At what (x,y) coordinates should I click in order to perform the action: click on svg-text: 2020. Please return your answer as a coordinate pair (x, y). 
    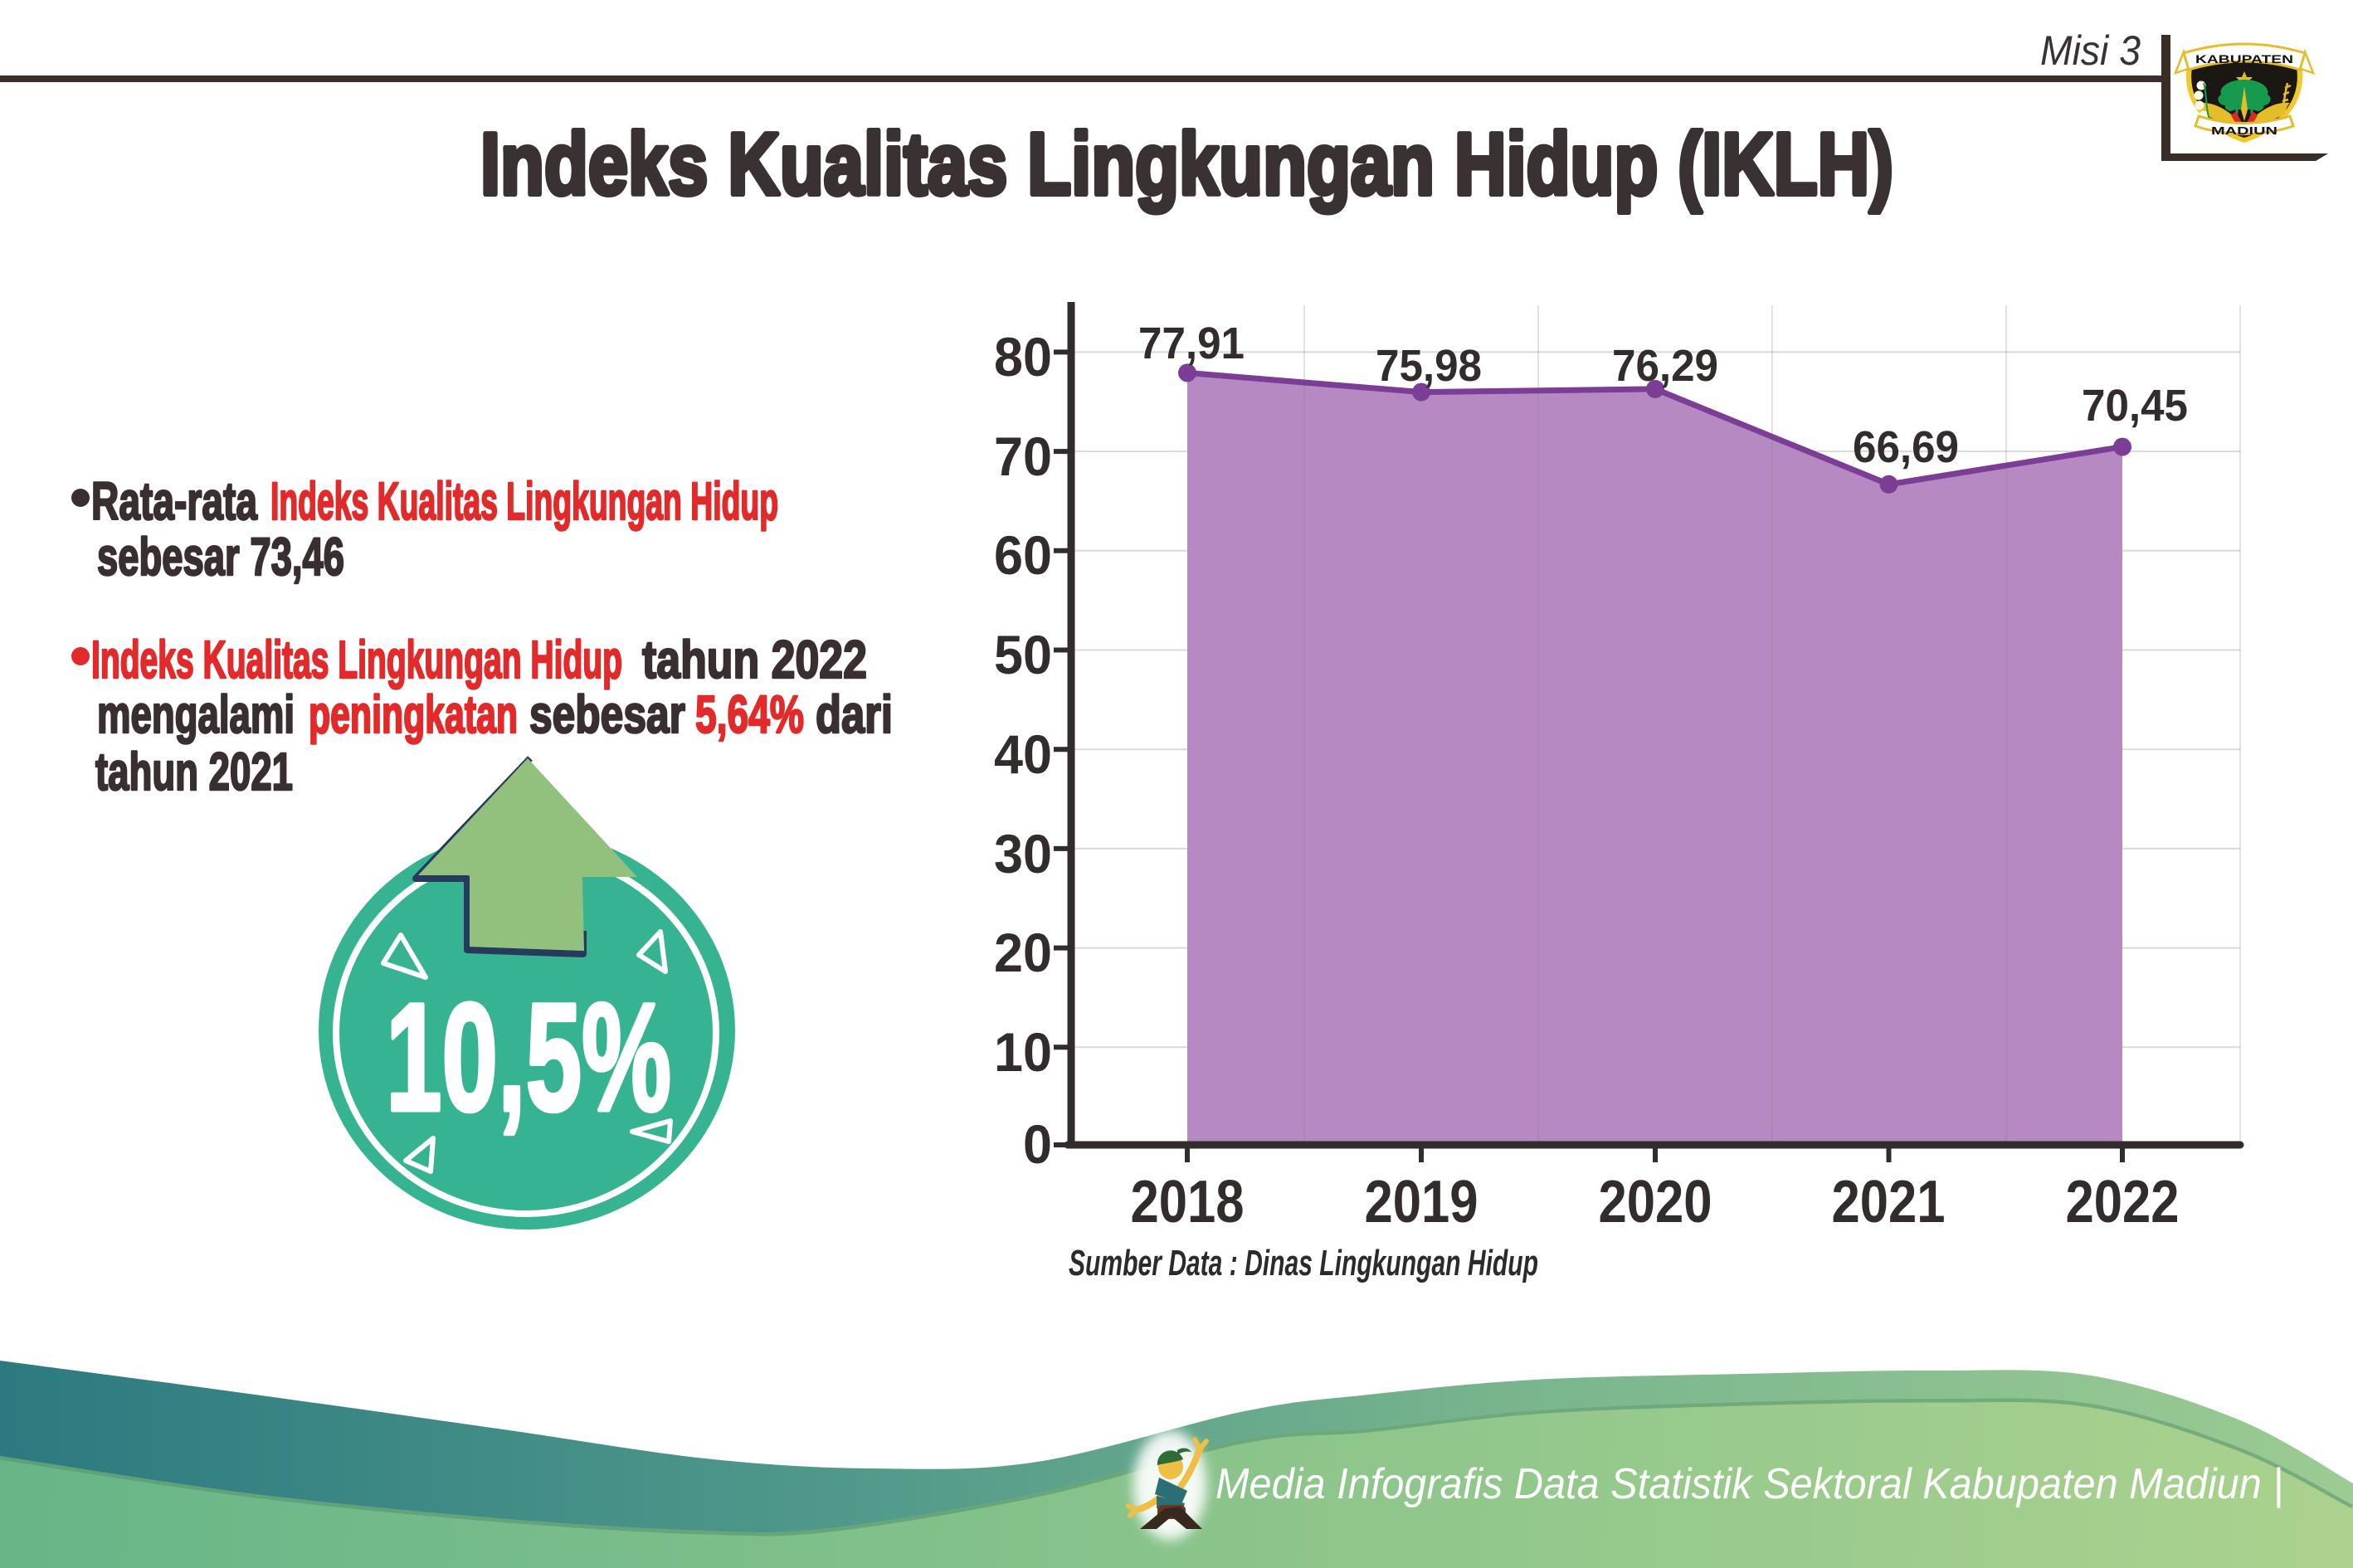
    Looking at the image, I should click on (1655, 1202).